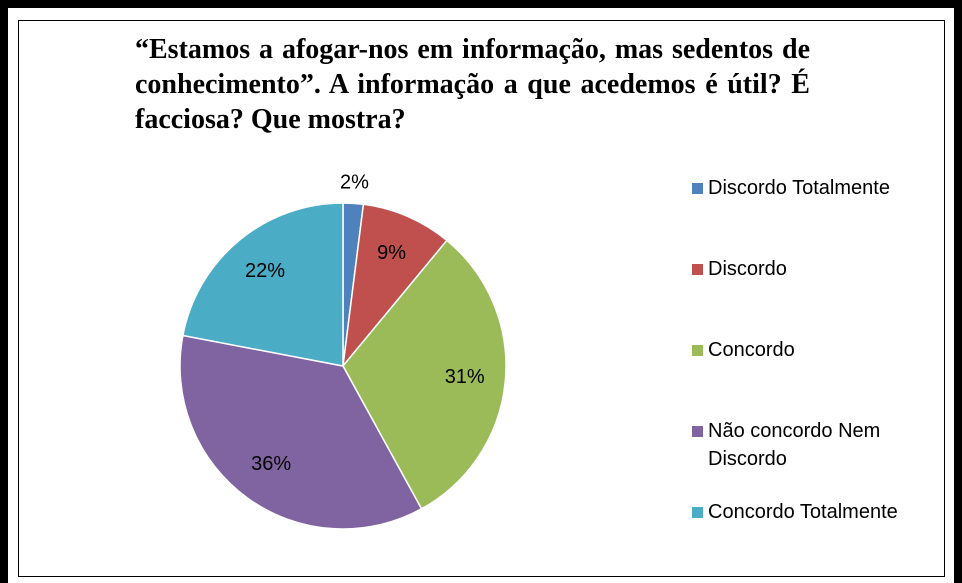 The height and width of the screenshot is (583, 962). What do you see at coordinates (815, 350) in the screenshot?
I see `legend-item: Concordo` at bounding box center [815, 350].